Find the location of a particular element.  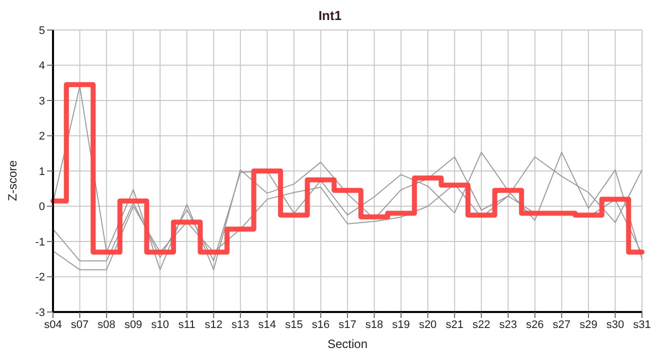

x-tick-label: s31 is located at coordinates (642, 324).